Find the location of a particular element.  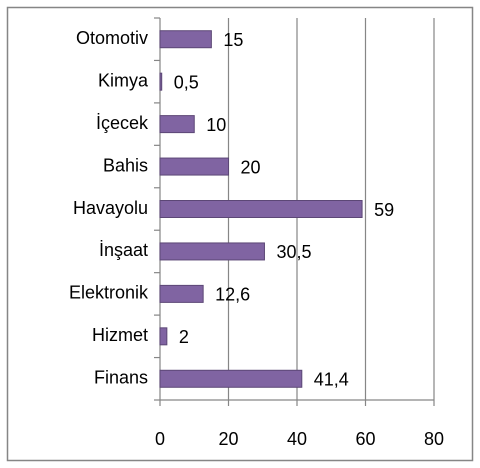

value-label: 12,6 is located at coordinates (232, 295).